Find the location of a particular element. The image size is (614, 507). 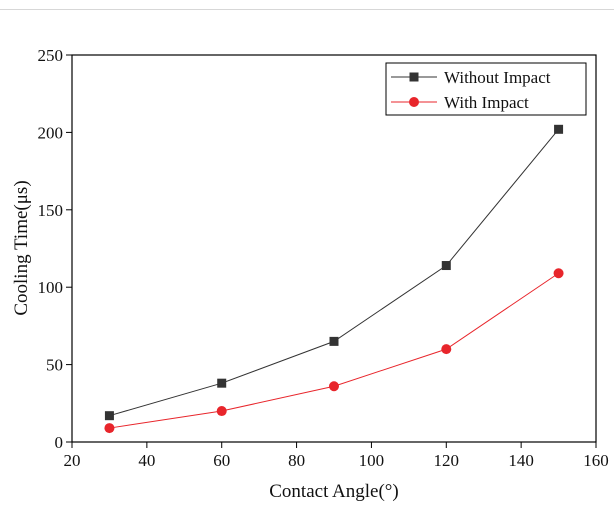

legend: Without Impact With Impact is located at coordinates (486, 89).